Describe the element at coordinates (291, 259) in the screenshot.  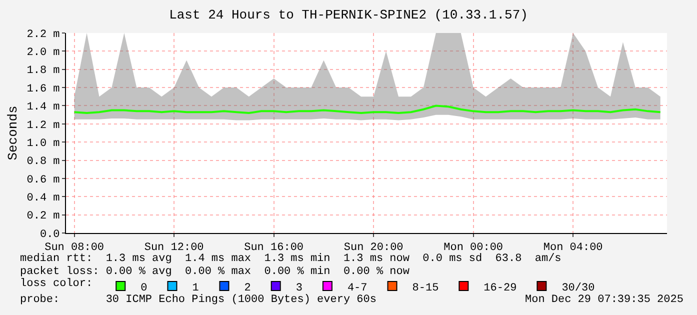
I see `text: median rtt: 1.3 ms avg 1.4 ms max 1.3 ms min 1.3 ms now 0.0 ms sd 63.8 am/s` at that location.